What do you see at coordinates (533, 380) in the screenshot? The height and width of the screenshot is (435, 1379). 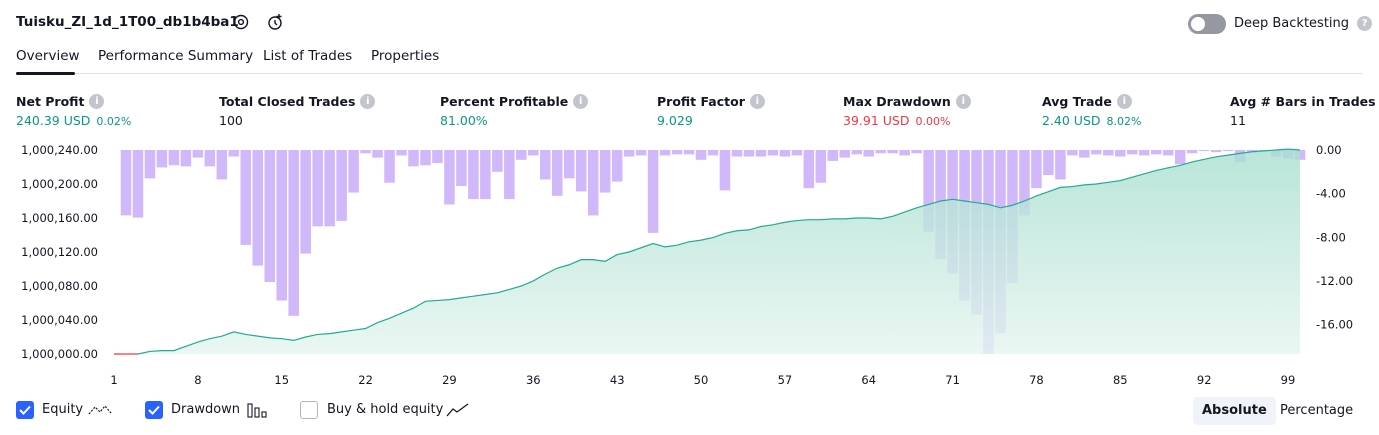 I see `x-tick-label: 36` at bounding box center [533, 380].